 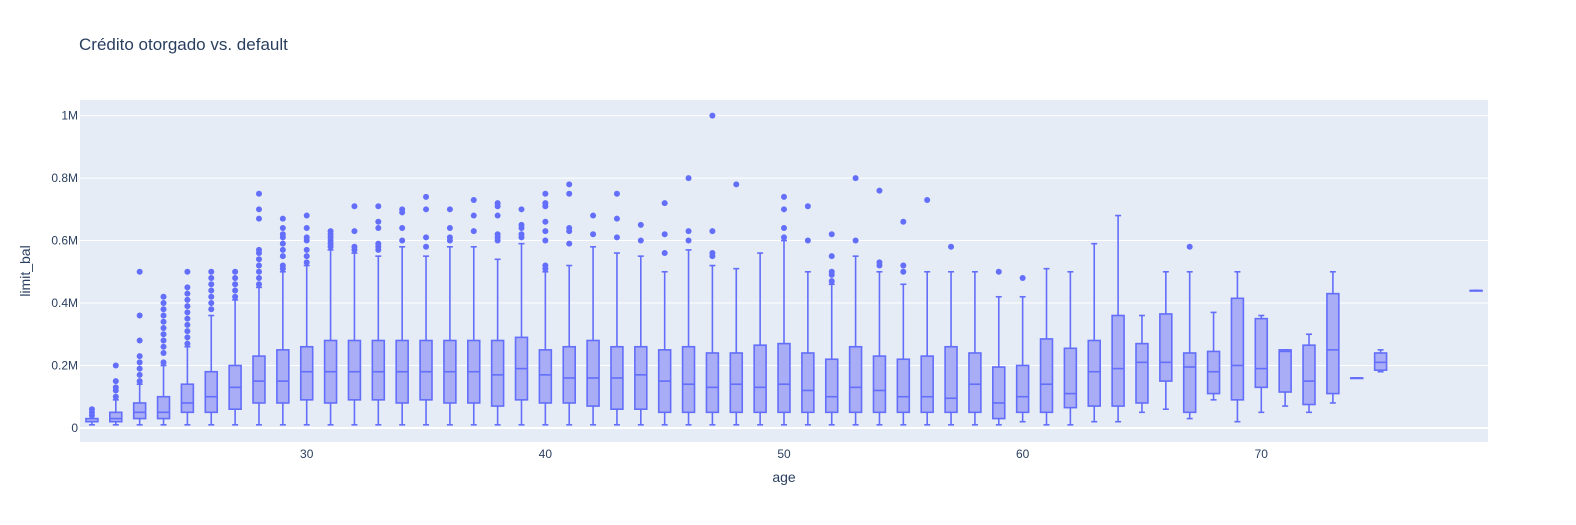 What do you see at coordinates (784, 454) in the screenshot?
I see `x-tick-label: 50` at bounding box center [784, 454].